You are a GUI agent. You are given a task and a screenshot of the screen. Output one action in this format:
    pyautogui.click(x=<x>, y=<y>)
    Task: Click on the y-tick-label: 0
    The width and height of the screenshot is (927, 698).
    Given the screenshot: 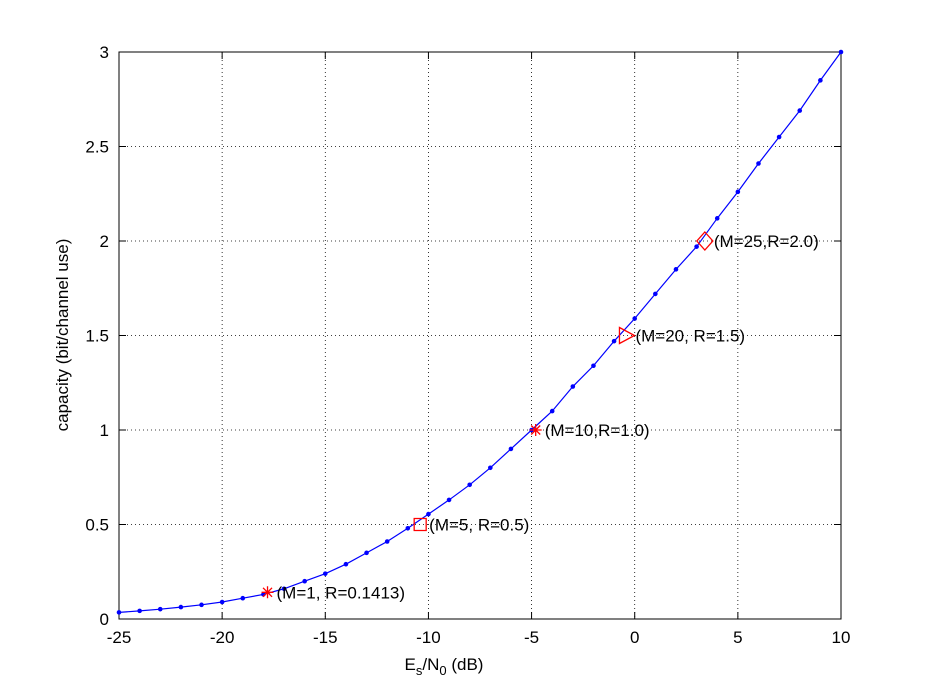 What is the action you would take?
    pyautogui.click(x=104, y=619)
    